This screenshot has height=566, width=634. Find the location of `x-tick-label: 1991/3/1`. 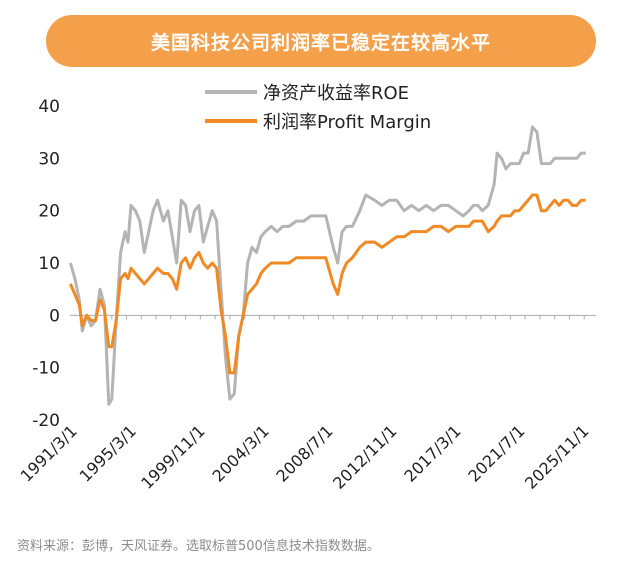

x-tick-label: 1991/3/1 is located at coordinates (49, 453).